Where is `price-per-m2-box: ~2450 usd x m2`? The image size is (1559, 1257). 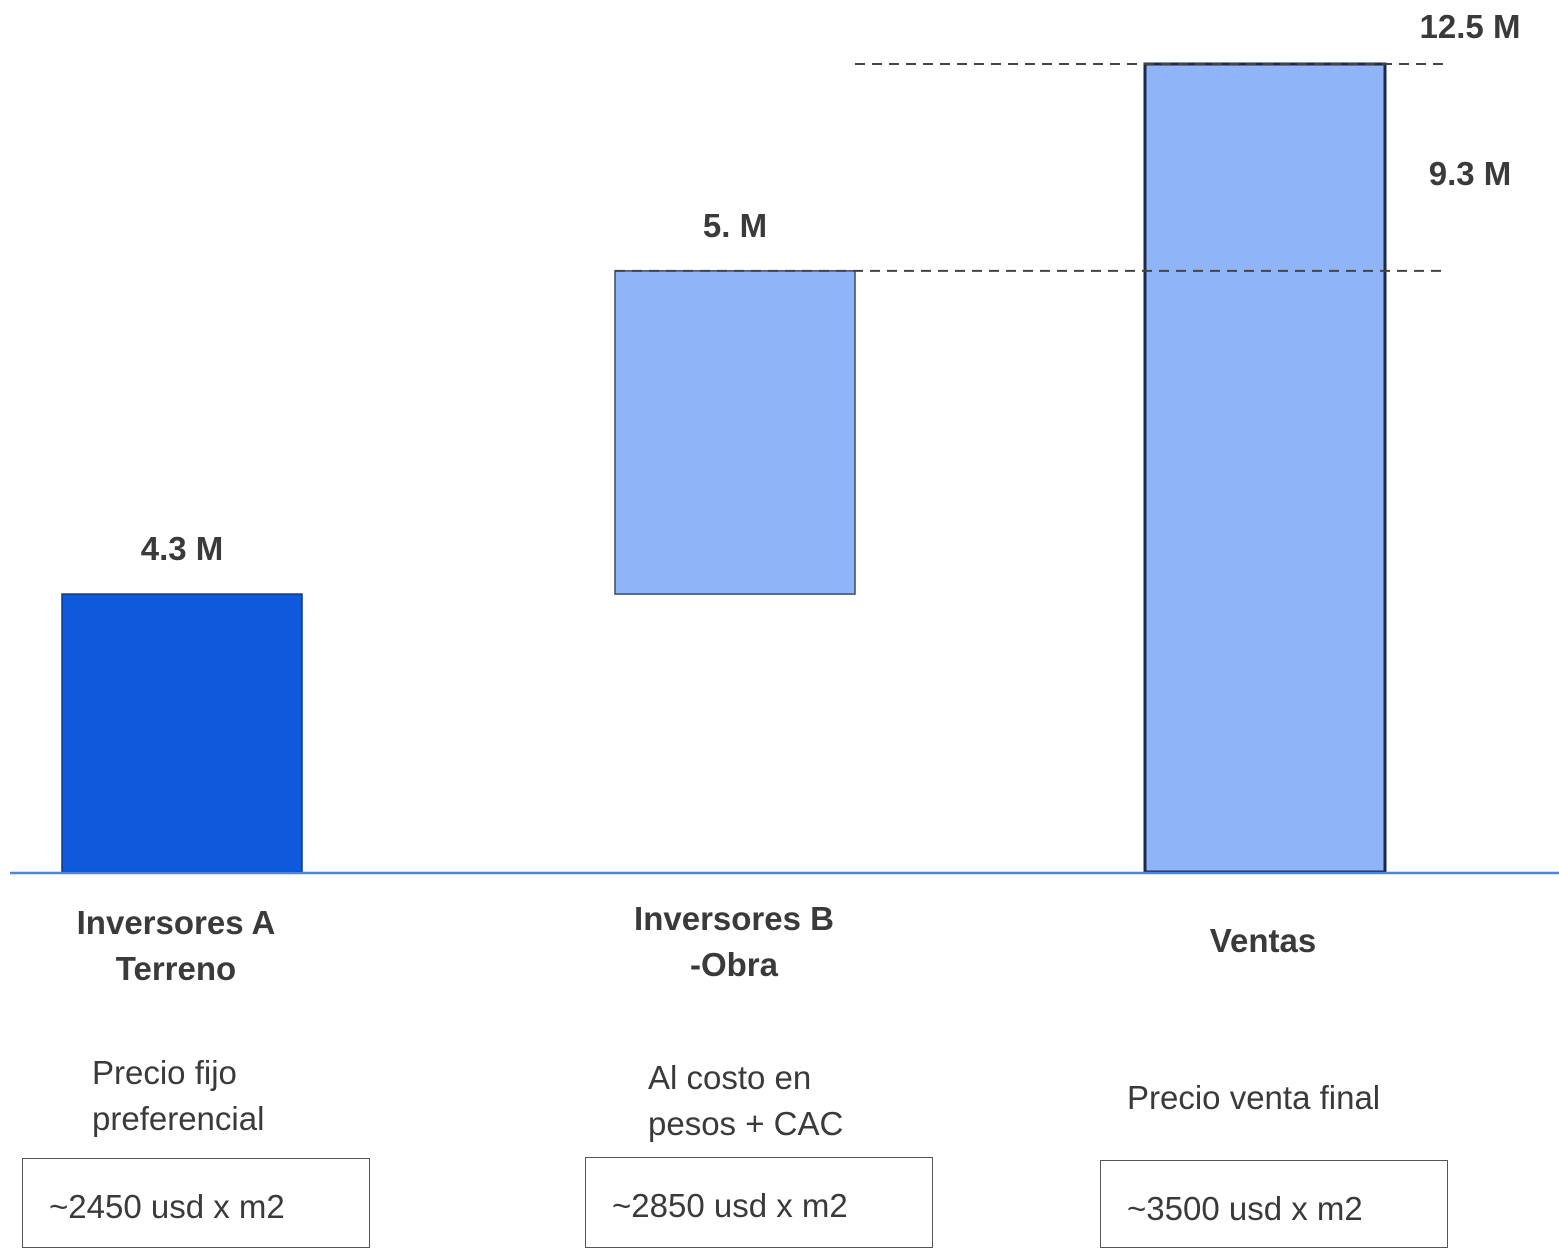 price-per-m2-box: ~2450 usd x m2 is located at coordinates (196, 1203).